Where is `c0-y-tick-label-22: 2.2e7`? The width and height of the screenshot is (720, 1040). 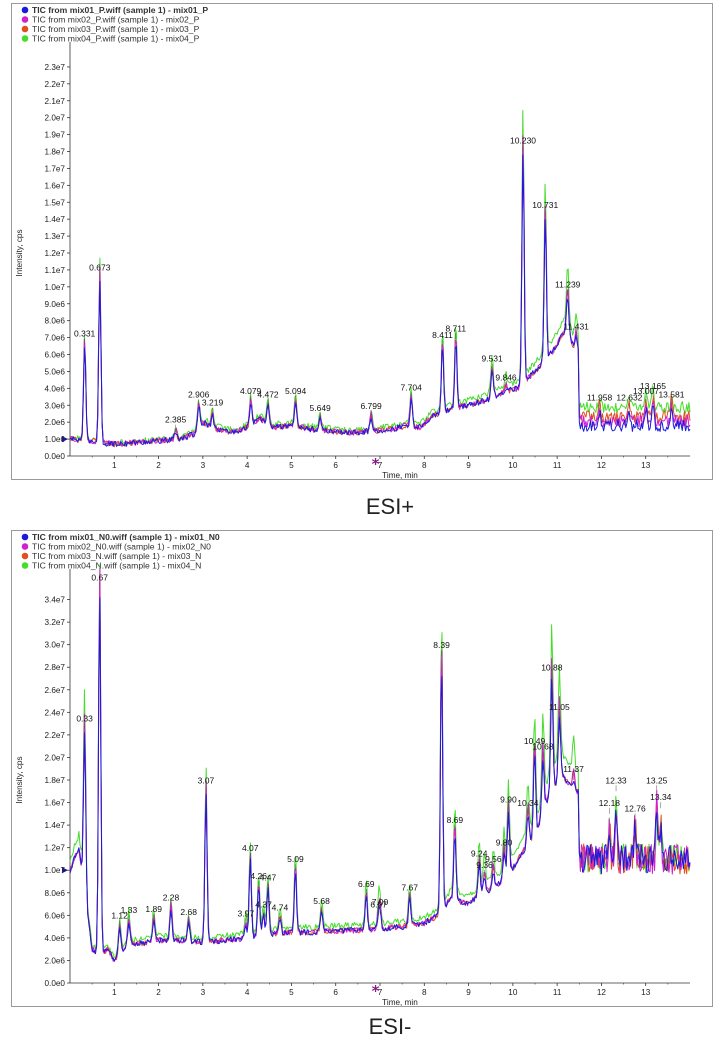 c0-y-tick-label-22: 2.2e7 is located at coordinates (55, 84).